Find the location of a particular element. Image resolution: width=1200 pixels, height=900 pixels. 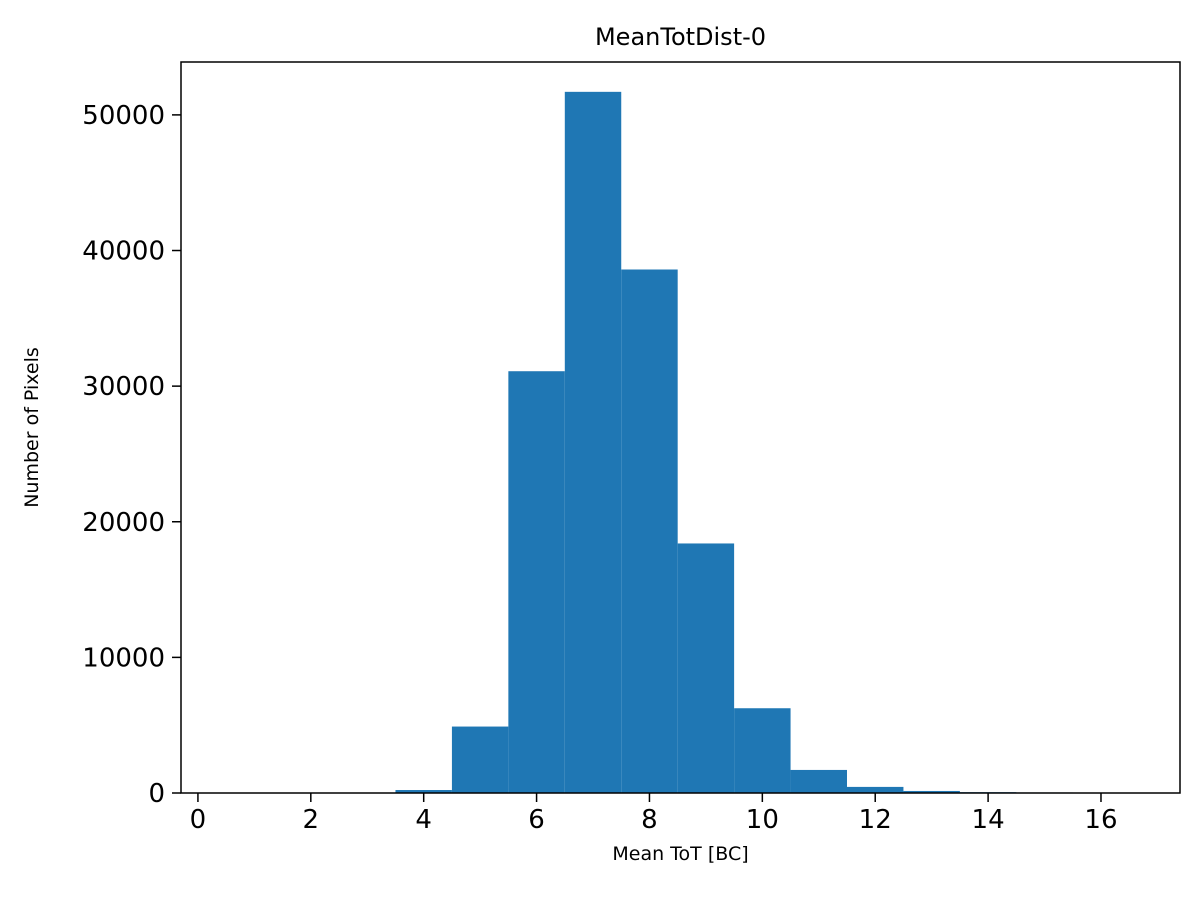

x-axis-label: Mean ToT [BC] is located at coordinates (680, 854).